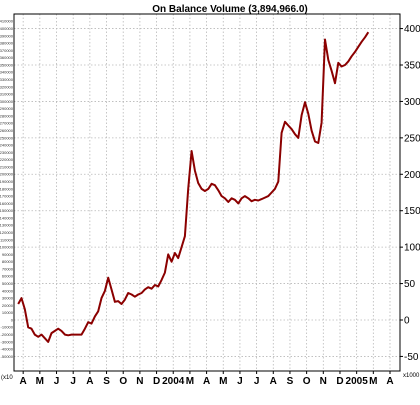 The height and width of the screenshot is (405, 420). I want to click on left-tick-label: 90000, so click(8, 254).